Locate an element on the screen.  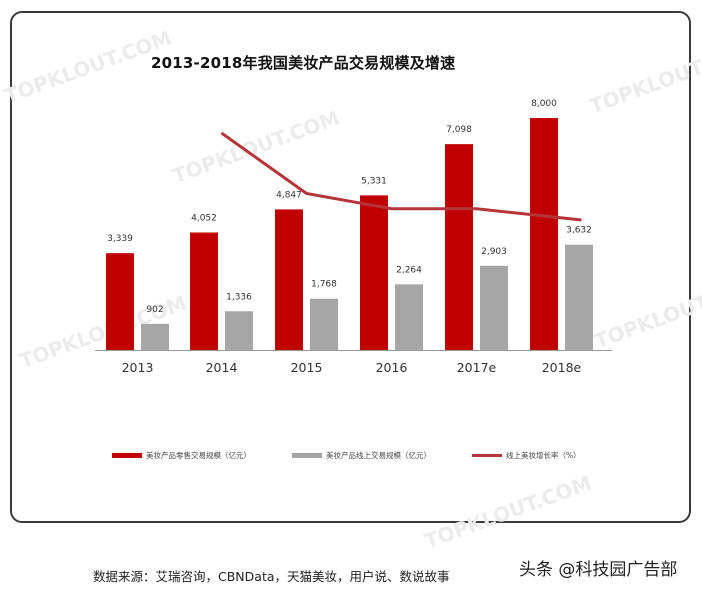
bar-label: 4,847 is located at coordinates (289, 195).